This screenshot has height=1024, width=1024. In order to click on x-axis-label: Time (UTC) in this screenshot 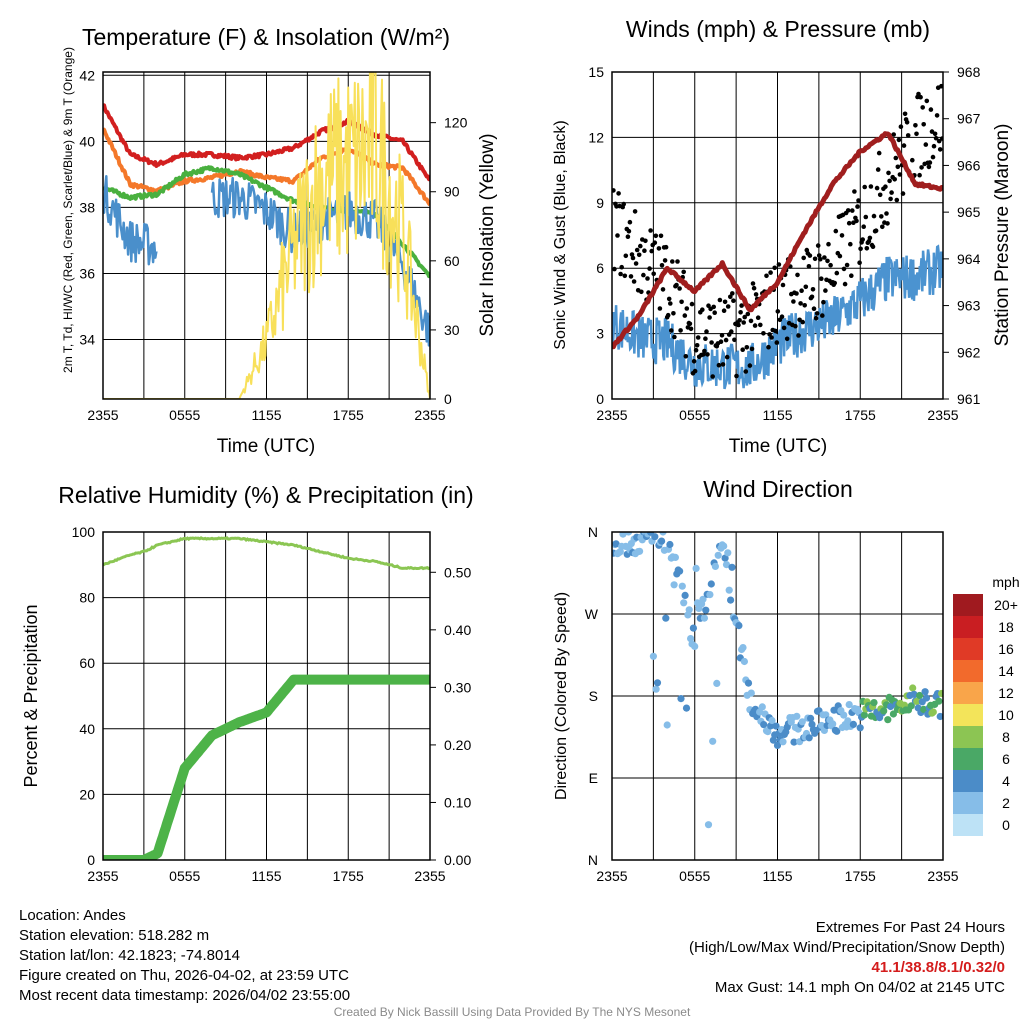, I will do `click(778, 446)`.